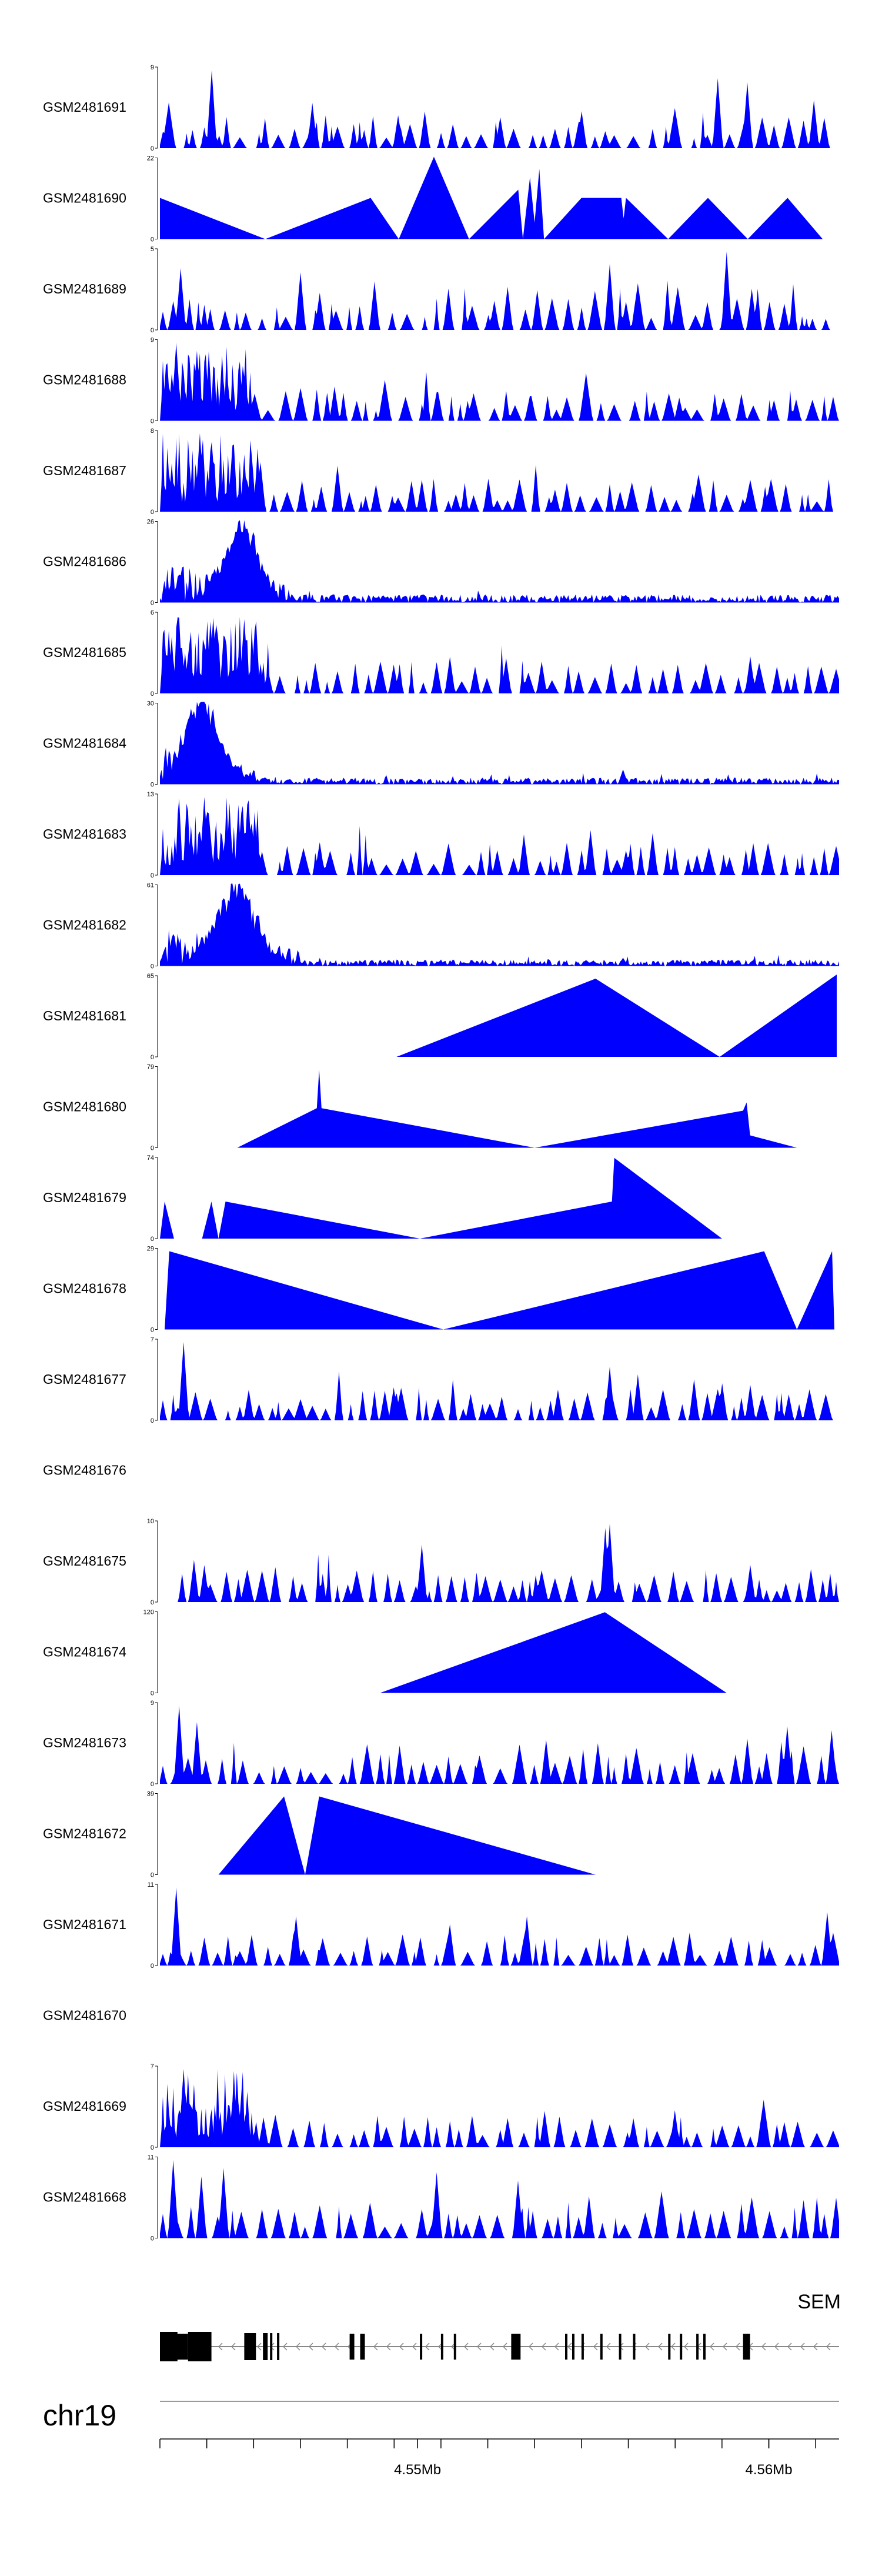 This screenshot has width=882, height=2576. I want to click on track-label: GSM2481691, so click(84, 107).